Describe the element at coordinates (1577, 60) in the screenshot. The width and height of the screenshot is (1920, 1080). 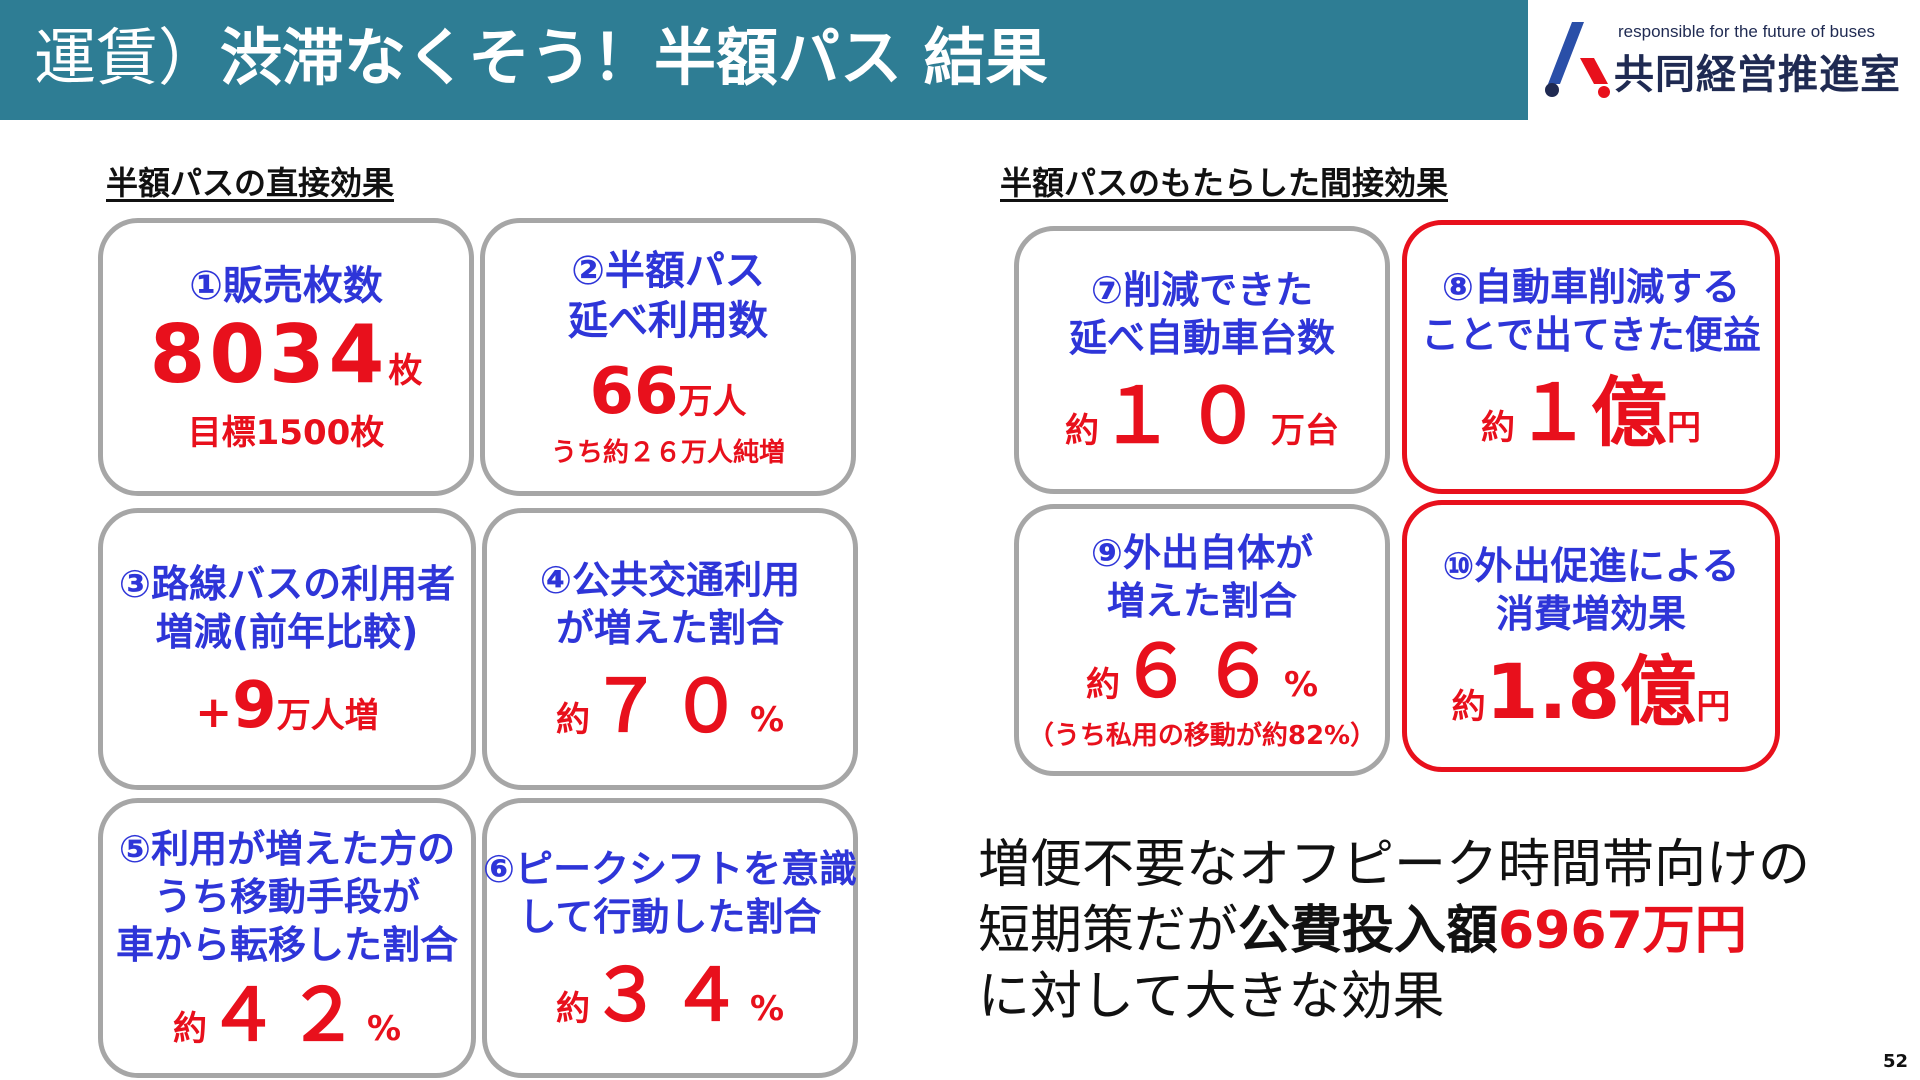
I see `logo-mark-icon` at that location.